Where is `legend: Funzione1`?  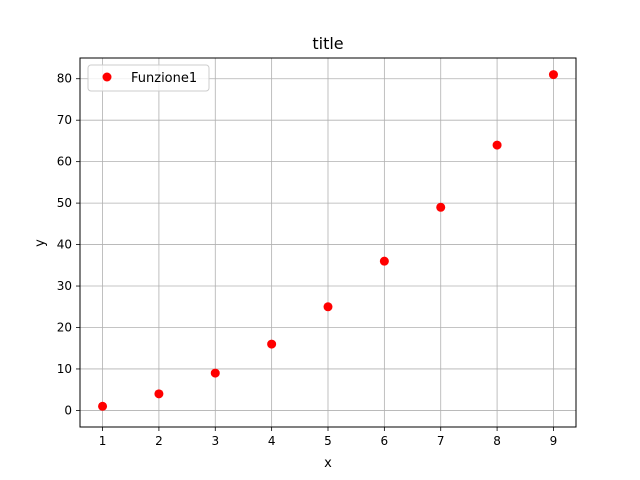
legend: Funzione1 is located at coordinates (148, 78).